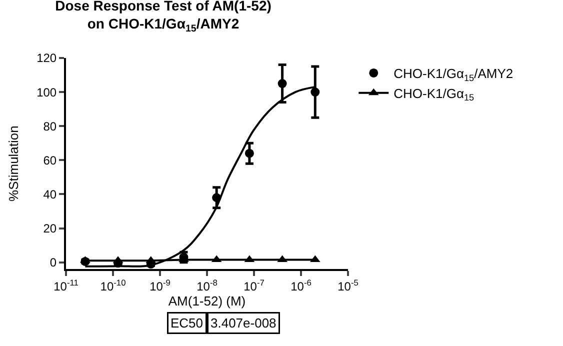  Describe the element at coordinates (348, 286) in the screenshot. I see `x-tick-label: 10$^{-5}$` at that location.